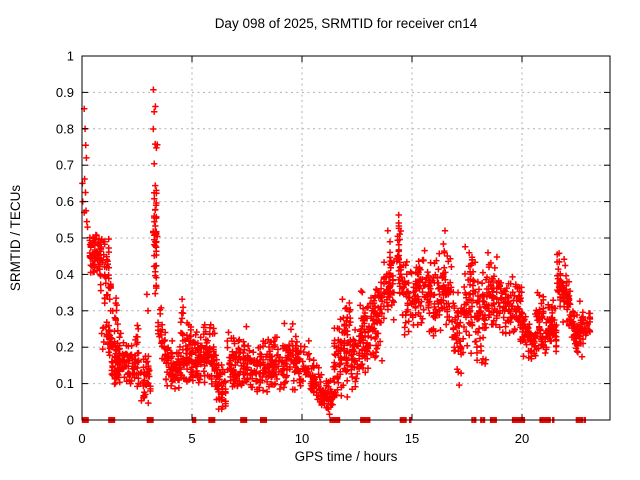 This screenshot has width=640, height=480. What do you see at coordinates (65, 347) in the screenshot?
I see `svg-text: 0.2` at bounding box center [65, 347].